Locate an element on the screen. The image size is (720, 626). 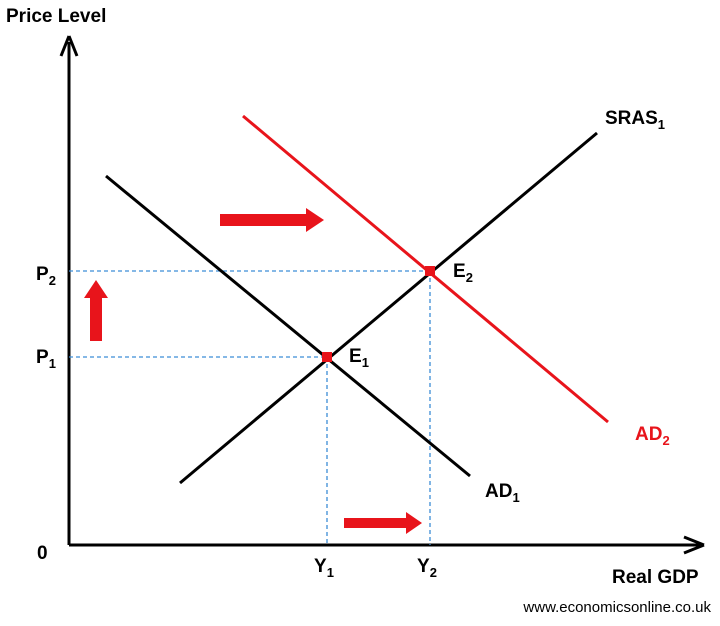
output-rise-arrow is located at coordinates (383, 523).